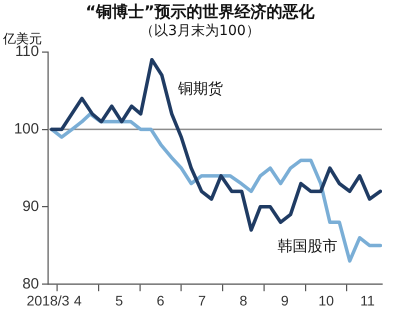  What do you see at coordinates (30, 206) in the screenshot?
I see `y-tick-label: 90` at bounding box center [30, 206].